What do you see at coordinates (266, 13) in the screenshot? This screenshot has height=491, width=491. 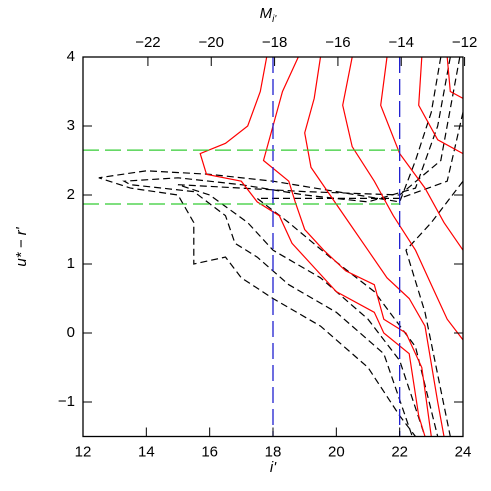 I see `top-axis-label-main: M` at bounding box center [266, 13].